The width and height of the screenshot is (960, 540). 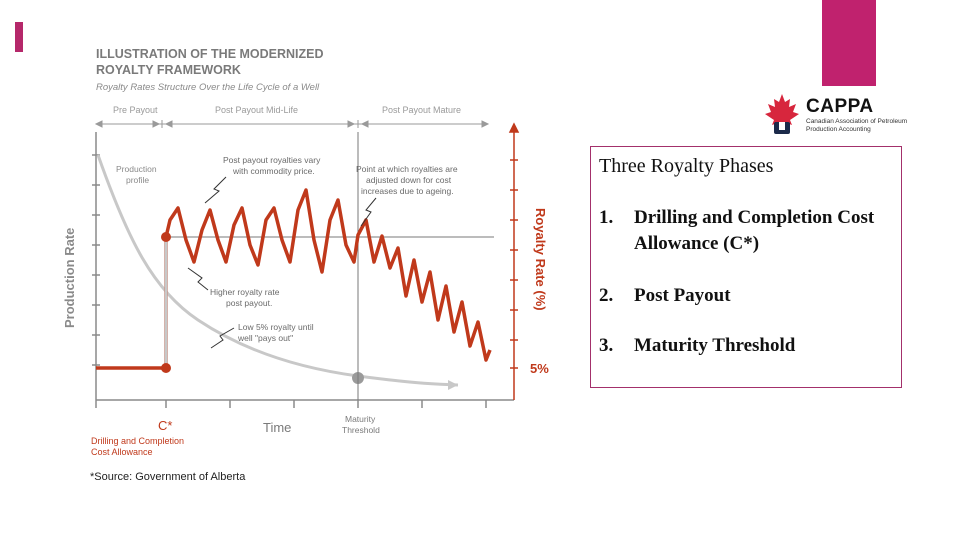 I want to click on figure-title-2: ROYALTY FRAMEWORK, so click(x=168, y=70).